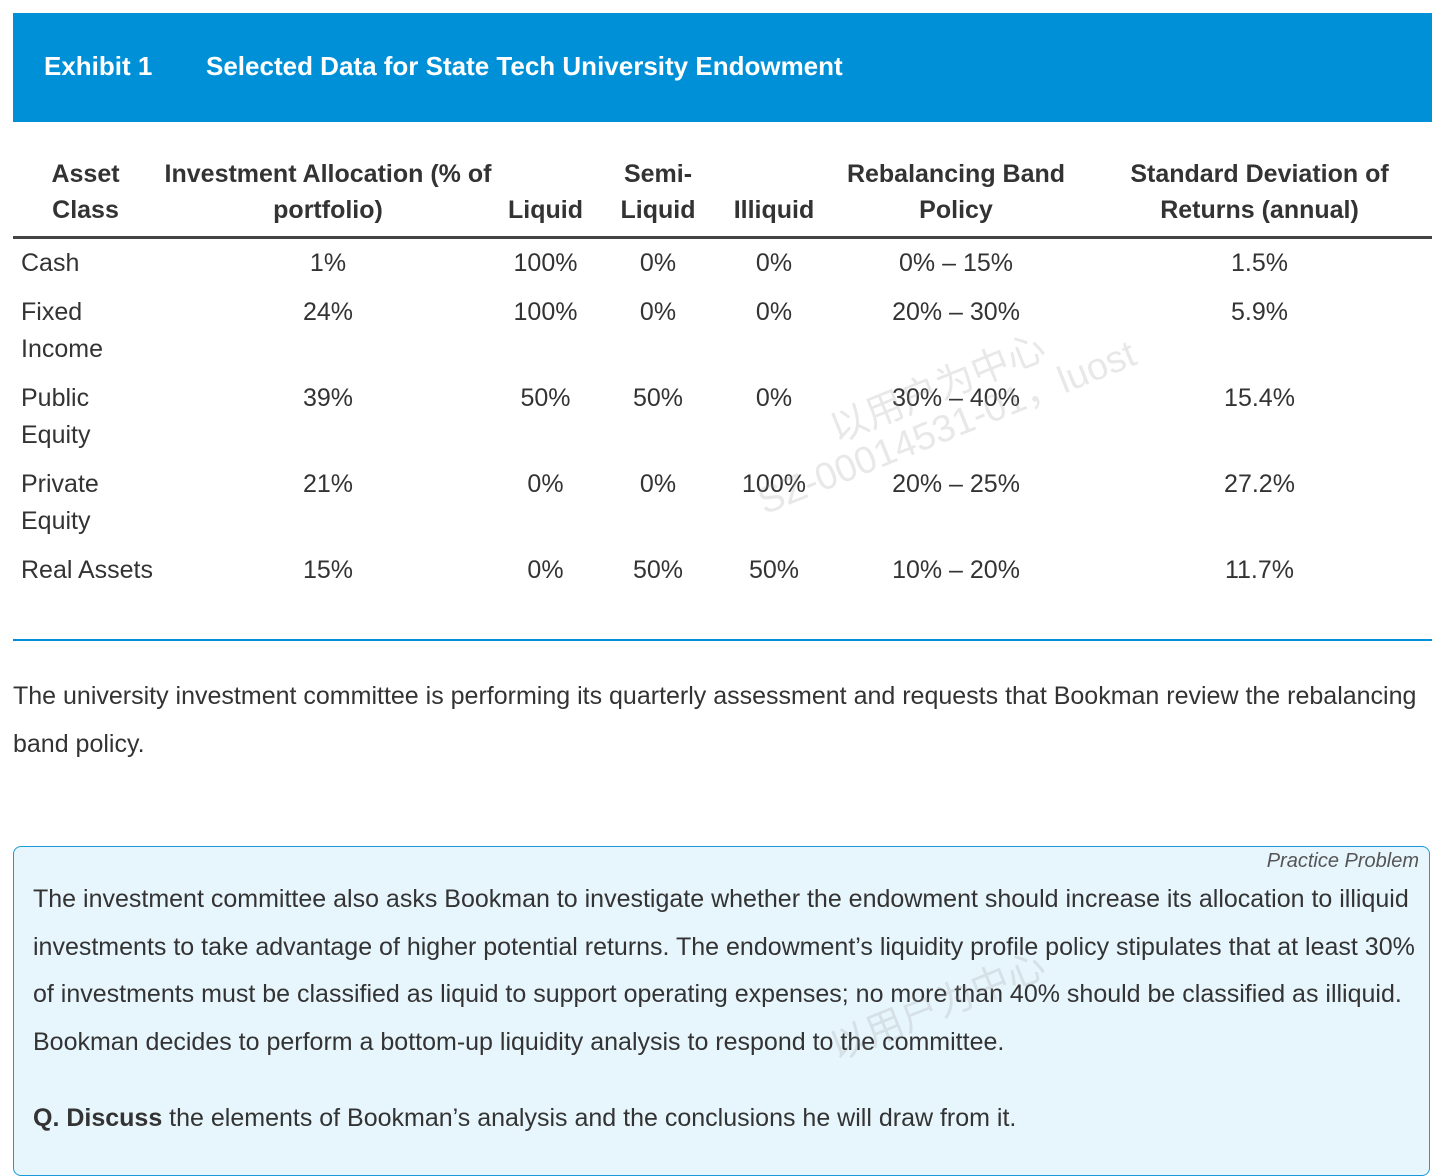  I want to click on exhibit-label: Exhibit 1, so click(98, 66).